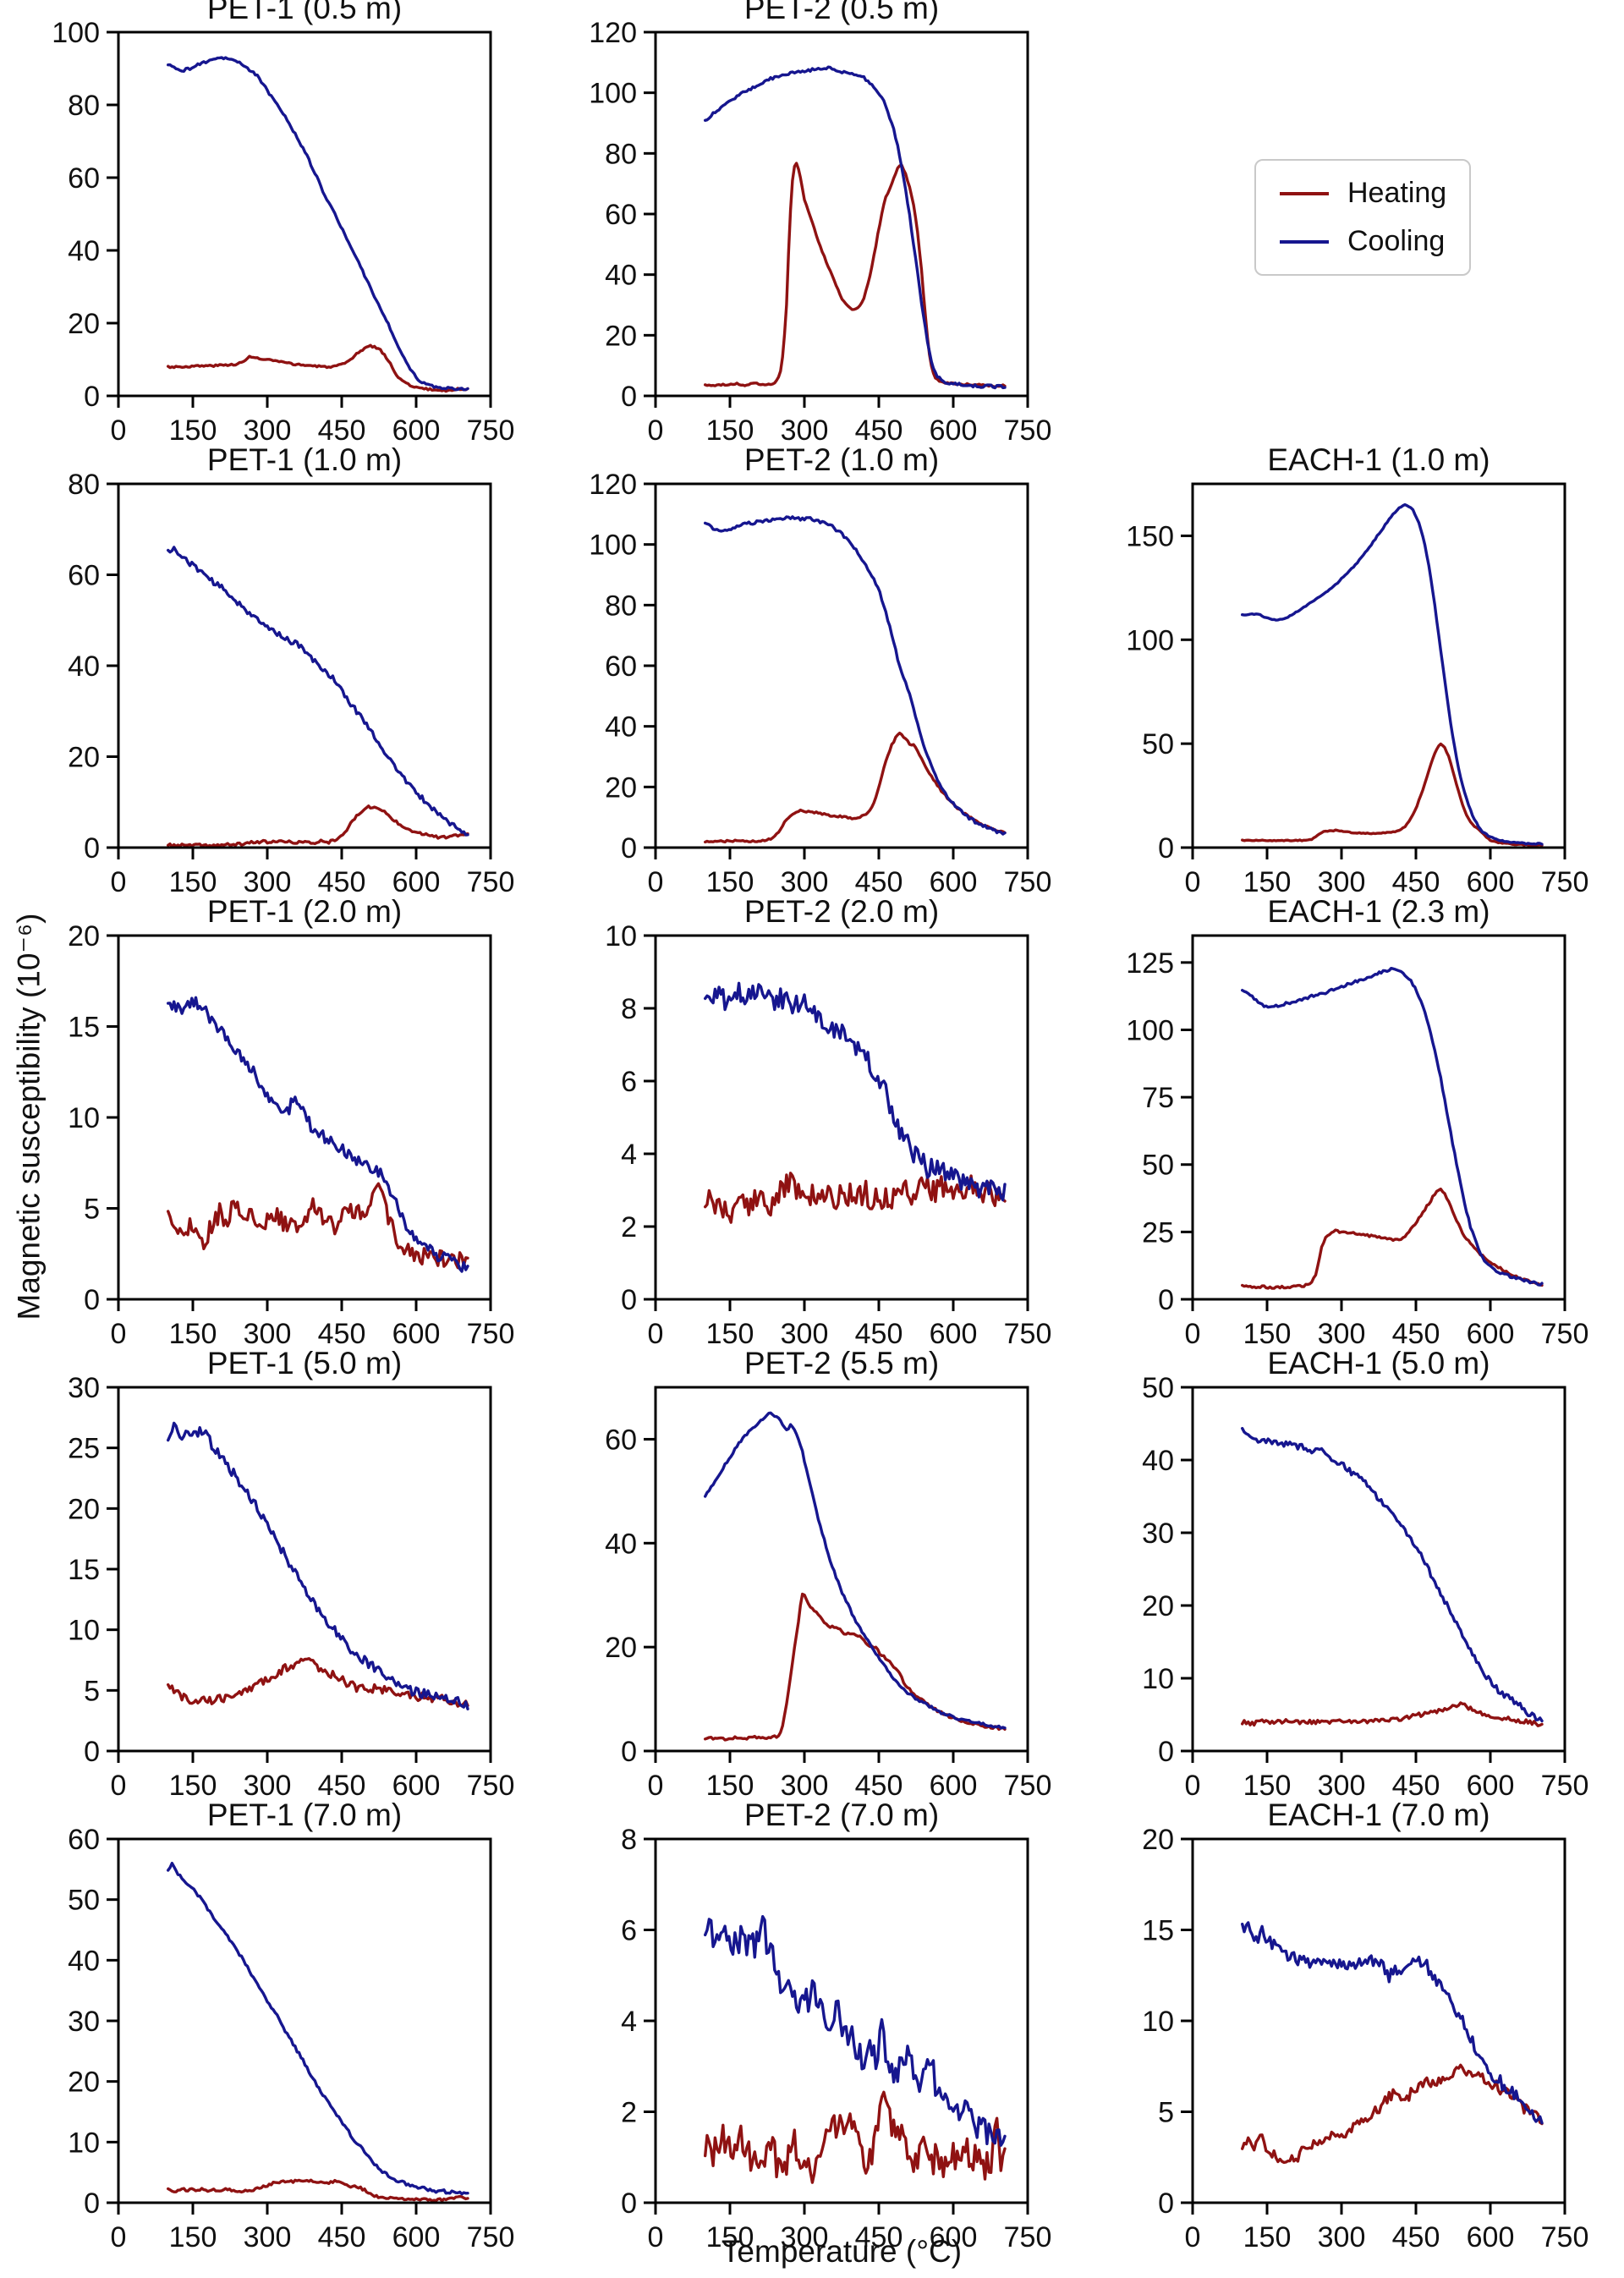  I want to click on subplot-pet-2-5-5-m: PET-2 (5.5 m) 0 150 300 450 600 750 0 20 40 60, so click(828, 1574).